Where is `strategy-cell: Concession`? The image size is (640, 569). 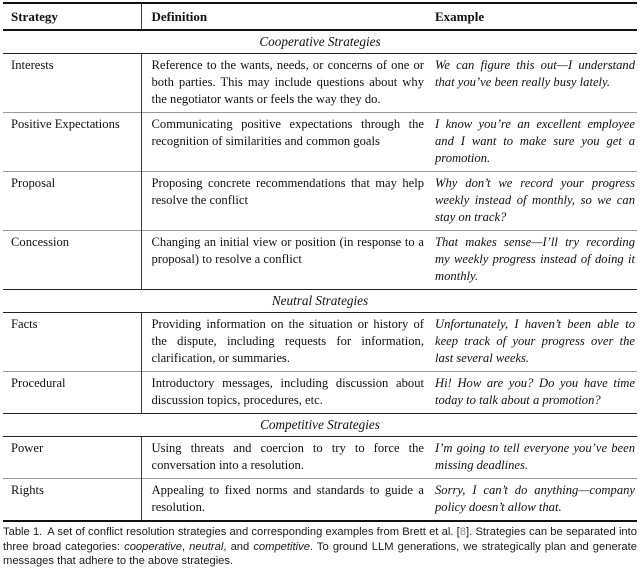 strategy-cell: Concession is located at coordinates (72, 260).